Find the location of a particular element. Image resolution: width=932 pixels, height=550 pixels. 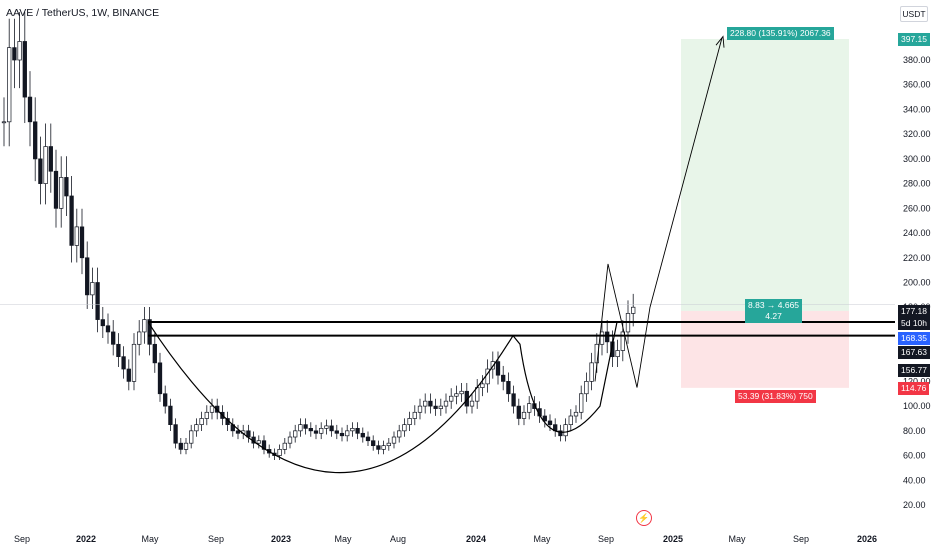

price-tick: 120.00 is located at coordinates (917, 381).